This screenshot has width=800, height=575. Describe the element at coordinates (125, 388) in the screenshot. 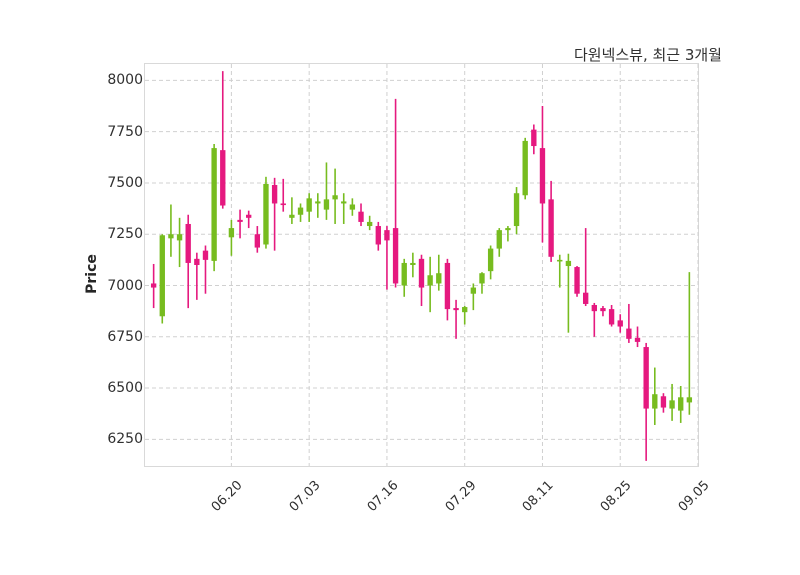

I see `y-tick-label: 6500` at that location.